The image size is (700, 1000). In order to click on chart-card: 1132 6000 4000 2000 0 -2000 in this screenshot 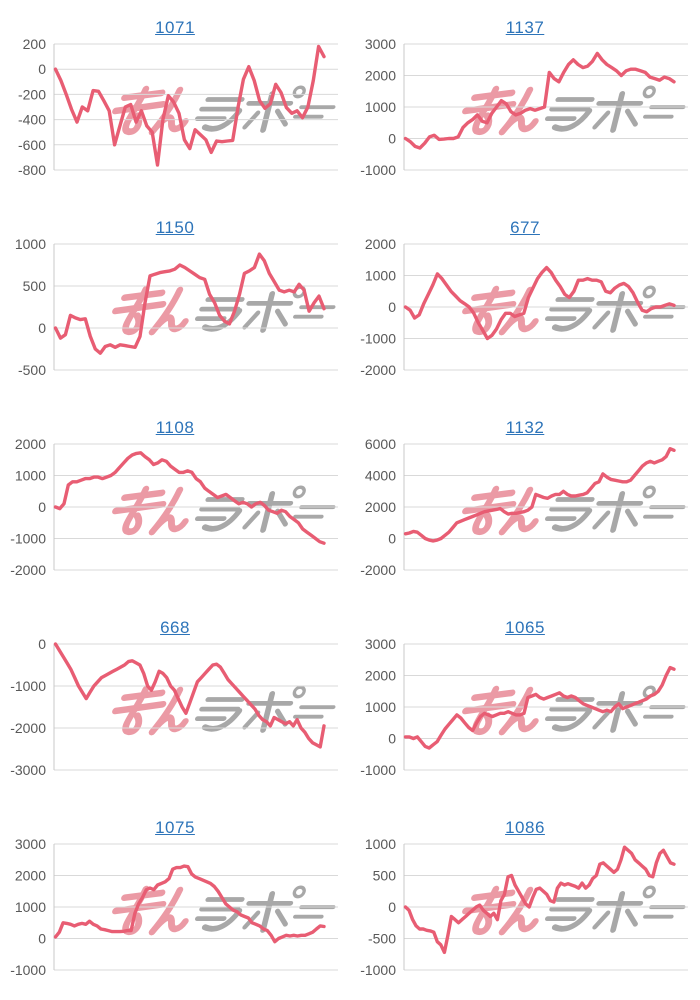, I will do `click(525, 500)`.